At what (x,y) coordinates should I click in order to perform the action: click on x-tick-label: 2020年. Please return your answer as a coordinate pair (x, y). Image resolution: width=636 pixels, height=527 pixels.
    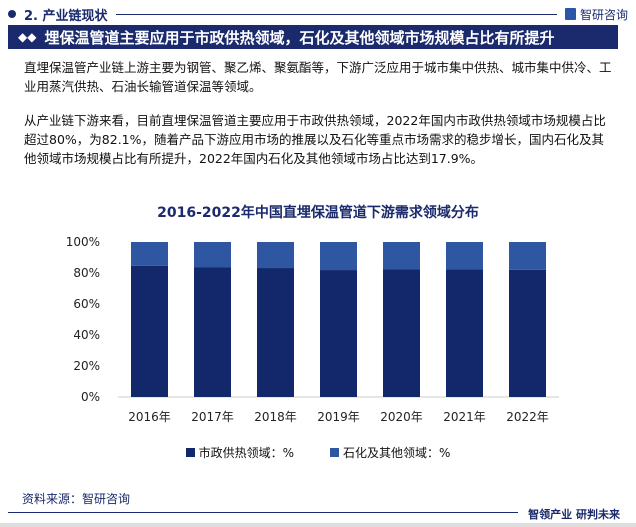
    Looking at the image, I should click on (401, 417).